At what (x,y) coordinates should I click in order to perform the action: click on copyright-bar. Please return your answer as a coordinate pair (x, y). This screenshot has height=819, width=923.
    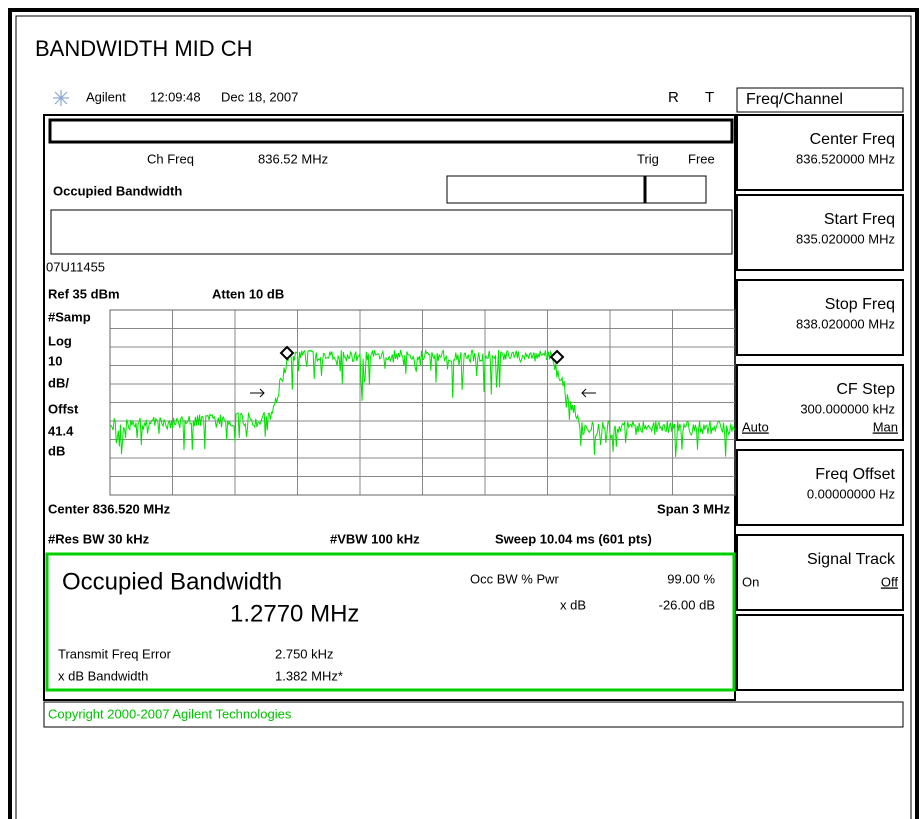
    Looking at the image, I should click on (473, 714).